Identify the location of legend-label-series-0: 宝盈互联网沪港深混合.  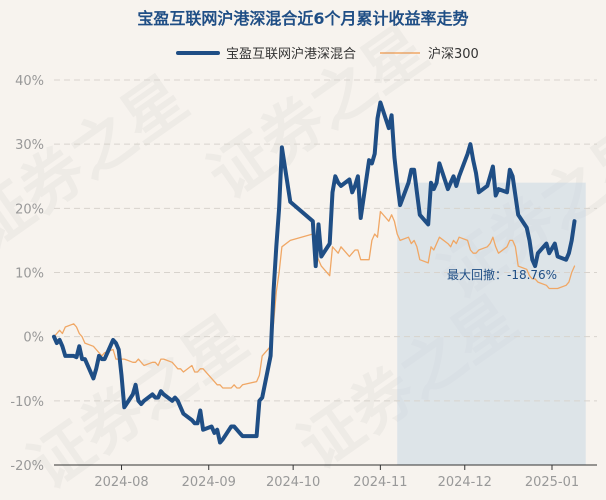
(291, 54).